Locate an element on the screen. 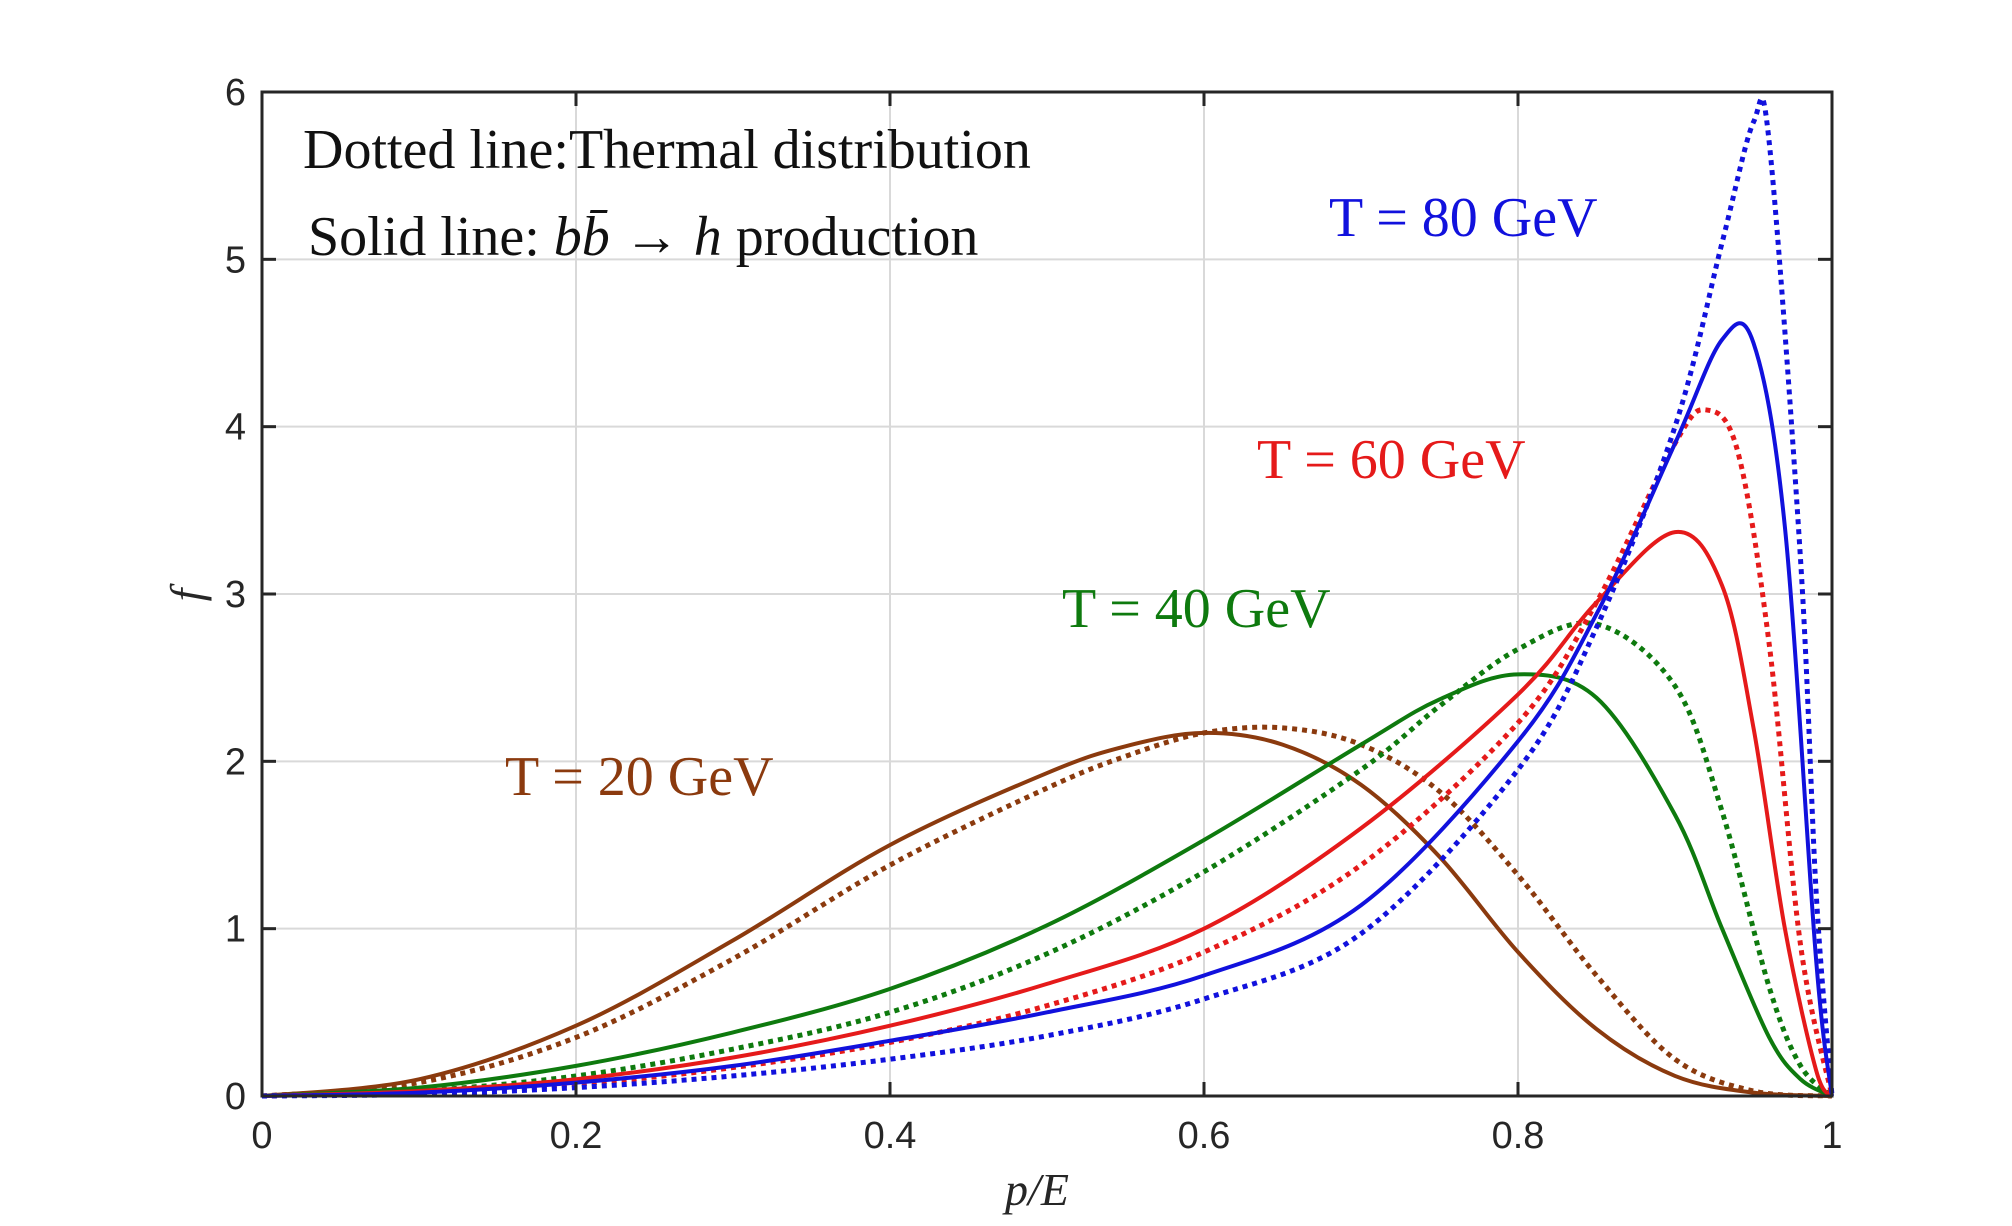 The height and width of the screenshot is (1226, 2012). y-tick-label: 5 is located at coordinates (235, 260).